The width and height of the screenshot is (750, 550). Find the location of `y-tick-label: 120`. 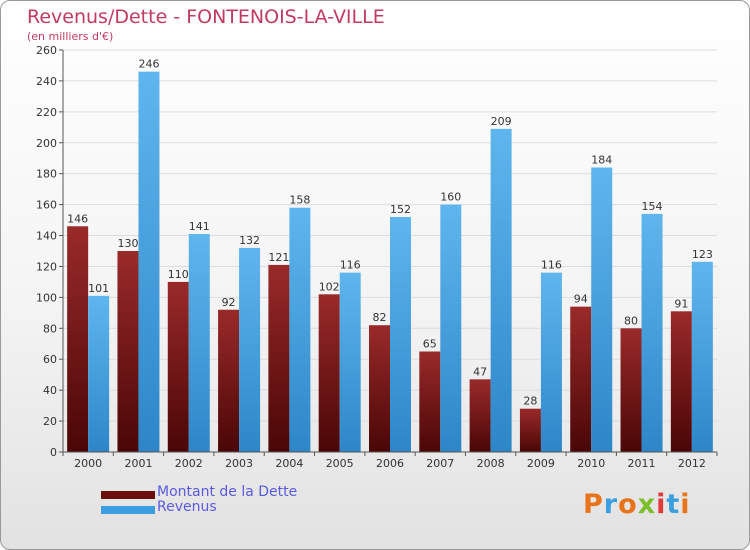

y-tick-label: 120 is located at coordinates (46, 266).